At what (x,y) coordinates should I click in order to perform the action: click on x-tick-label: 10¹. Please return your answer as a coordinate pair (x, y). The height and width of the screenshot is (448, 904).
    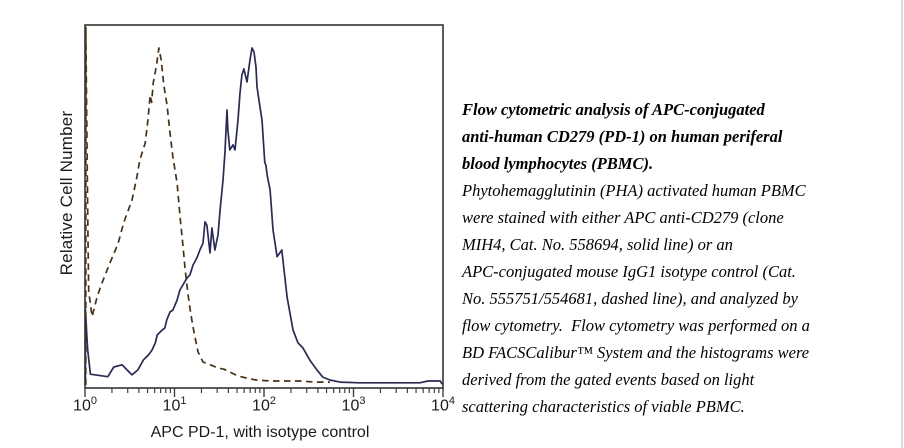
    Looking at the image, I should click on (174, 405).